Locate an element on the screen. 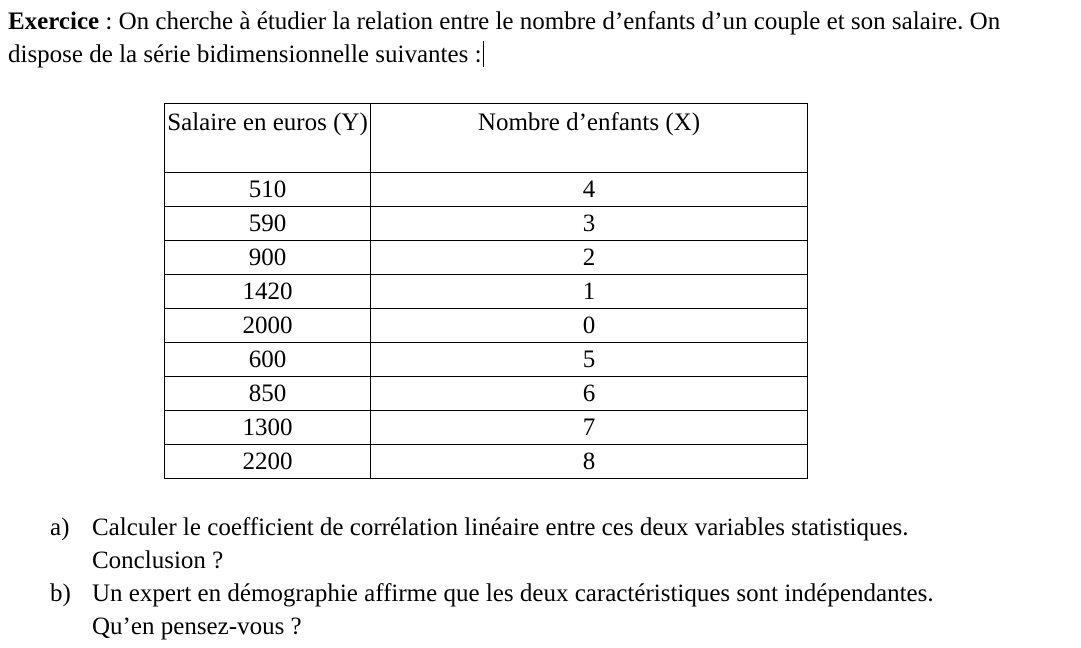 Image resolution: width=1081 pixels, height=648 pixels. table-row: 900 2 is located at coordinates (486, 257).